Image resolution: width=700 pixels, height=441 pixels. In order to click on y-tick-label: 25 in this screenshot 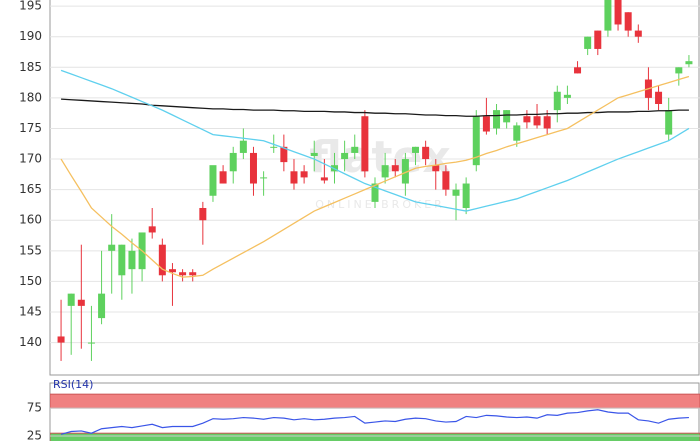, I will do `click(34, 434)`.